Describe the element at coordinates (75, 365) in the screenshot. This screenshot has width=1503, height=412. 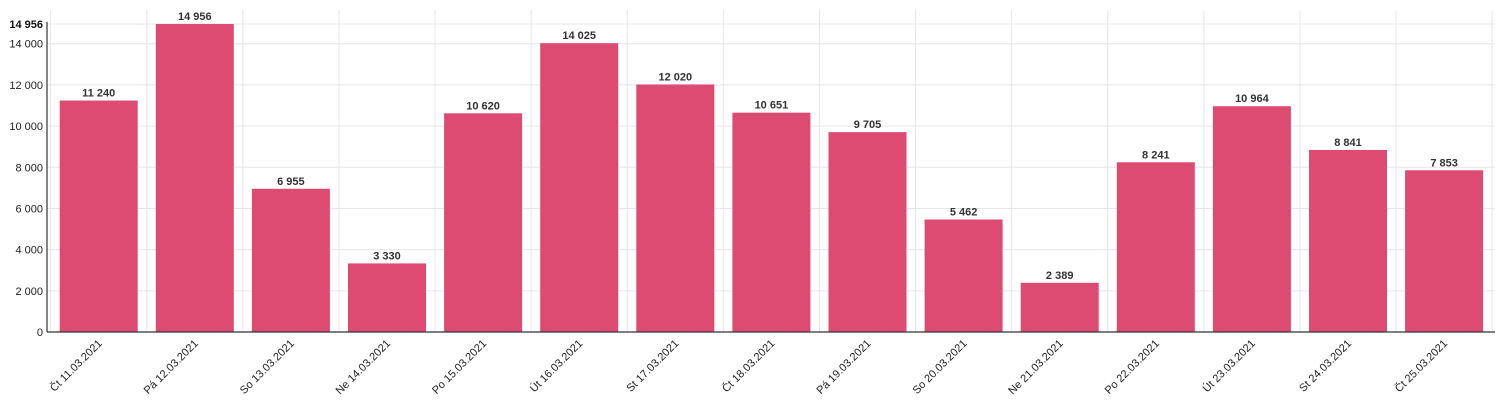
I see `x-tick-label: Čt 11.03.2021` at that location.